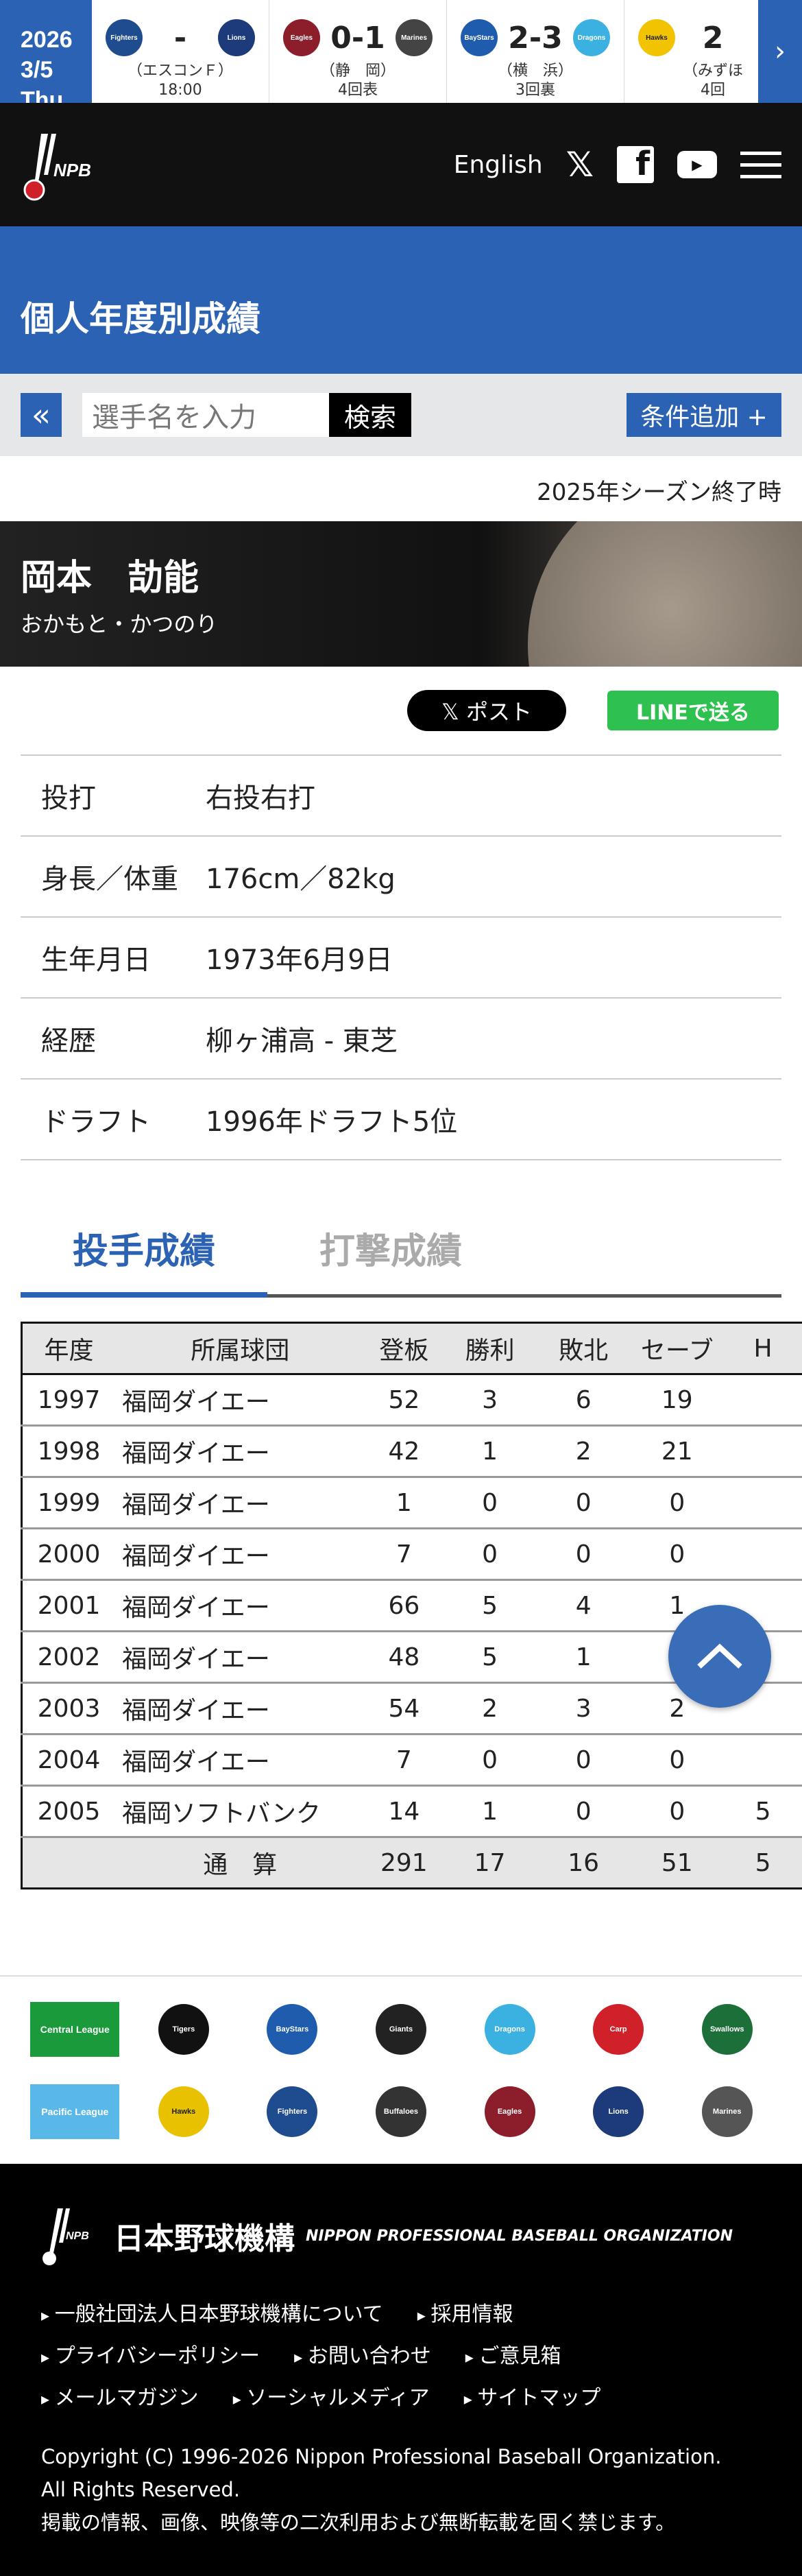 Image resolution: width=802 pixels, height=2576 pixels. I want to click on footer-link: メールマガジン, so click(120, 2398).